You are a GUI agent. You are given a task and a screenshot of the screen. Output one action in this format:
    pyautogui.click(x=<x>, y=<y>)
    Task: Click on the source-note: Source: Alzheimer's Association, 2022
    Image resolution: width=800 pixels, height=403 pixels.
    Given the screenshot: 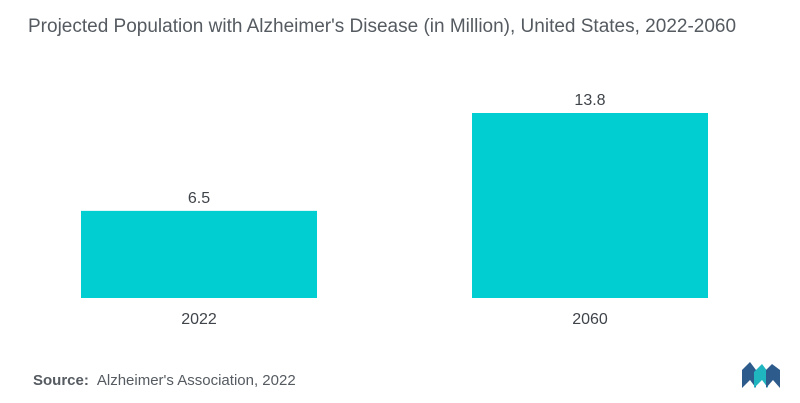 What is the action you would take?
    pyautogui.click(x=164, y=380)
    